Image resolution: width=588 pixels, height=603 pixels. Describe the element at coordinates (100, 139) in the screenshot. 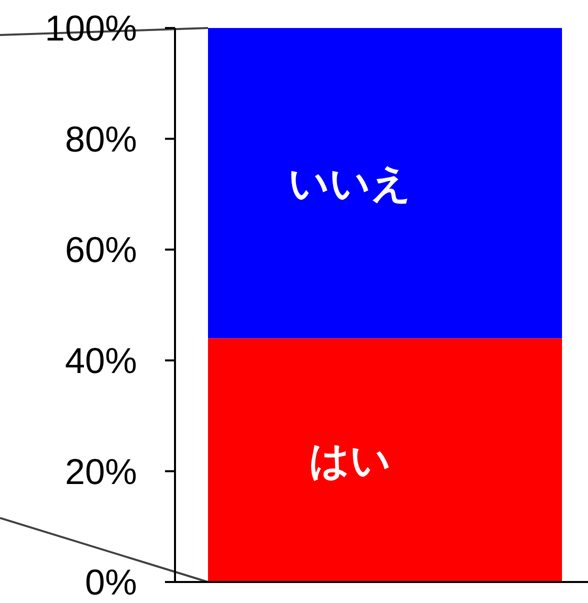

I see `y-tick-label: 80%` at that location.